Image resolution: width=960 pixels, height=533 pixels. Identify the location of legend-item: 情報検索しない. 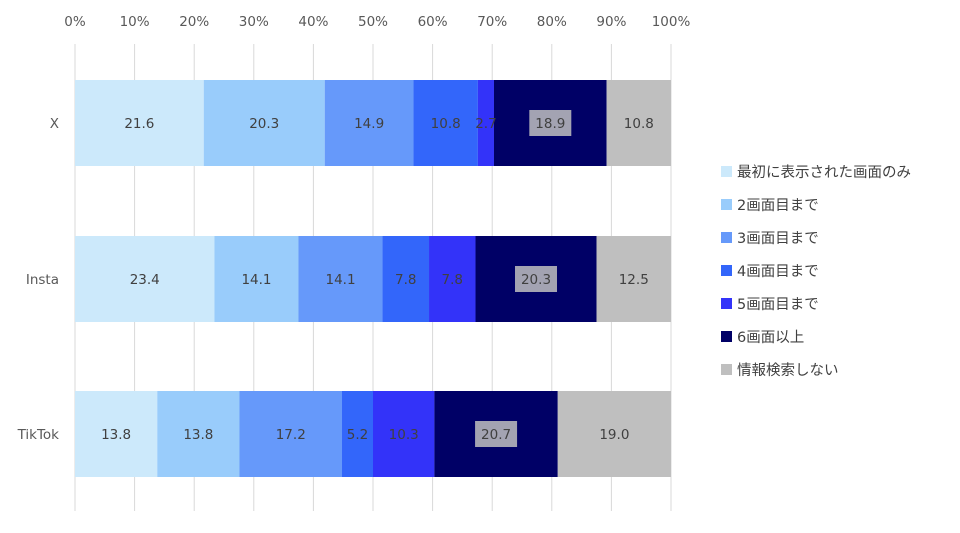
(816, 369).